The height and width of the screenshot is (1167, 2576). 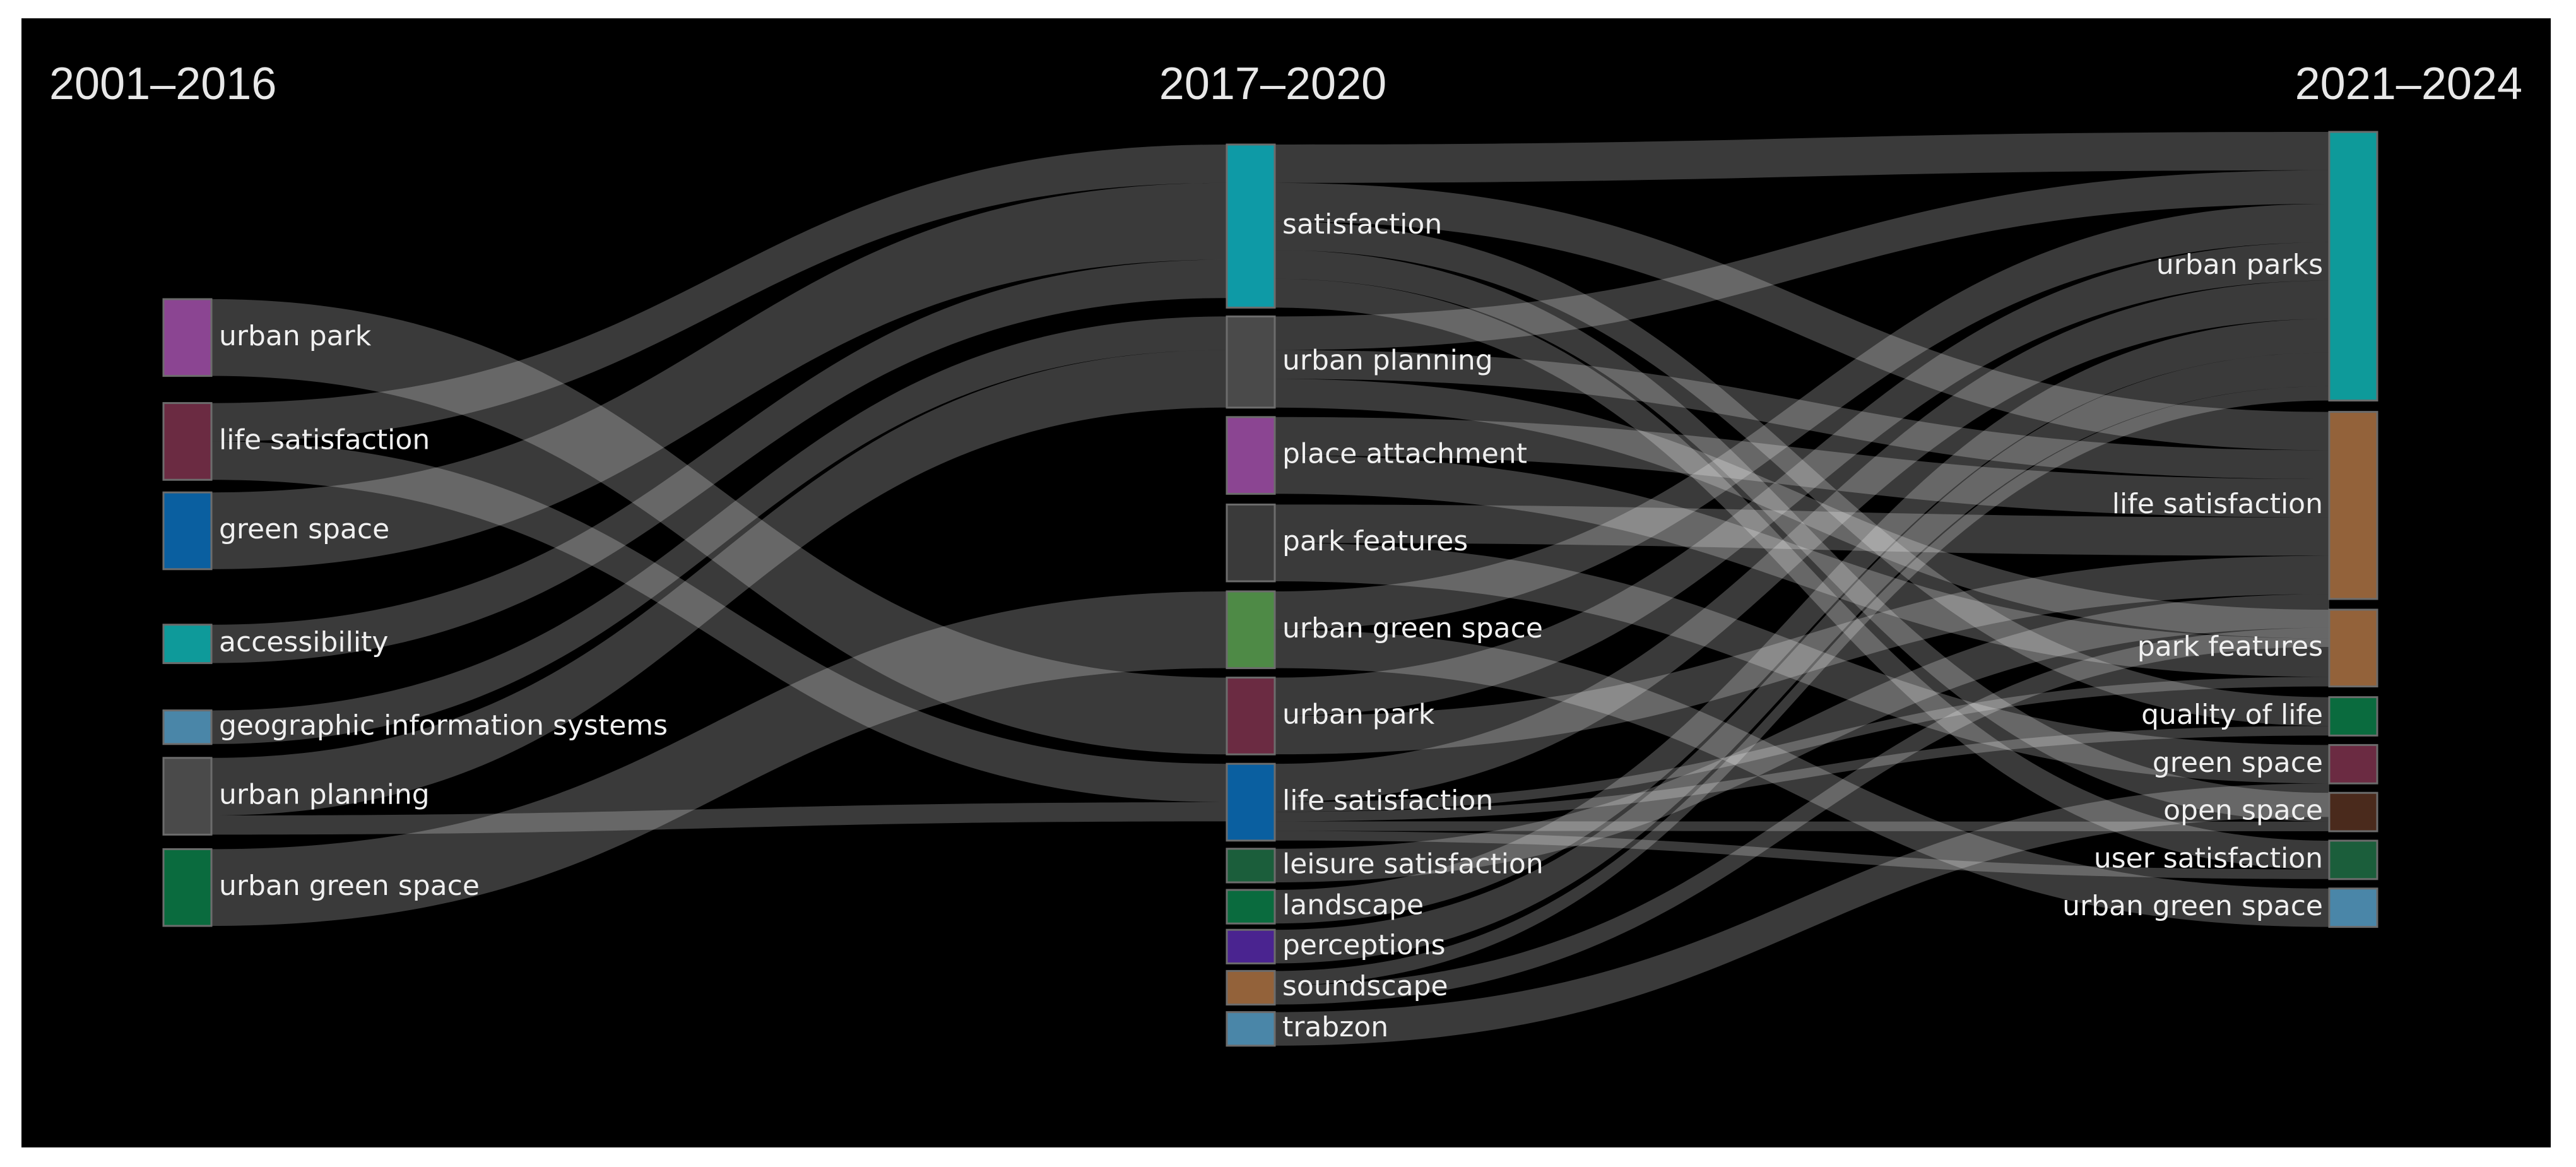 I want to click on node-label-a_green_space: green space, so click(x=304, y=529).